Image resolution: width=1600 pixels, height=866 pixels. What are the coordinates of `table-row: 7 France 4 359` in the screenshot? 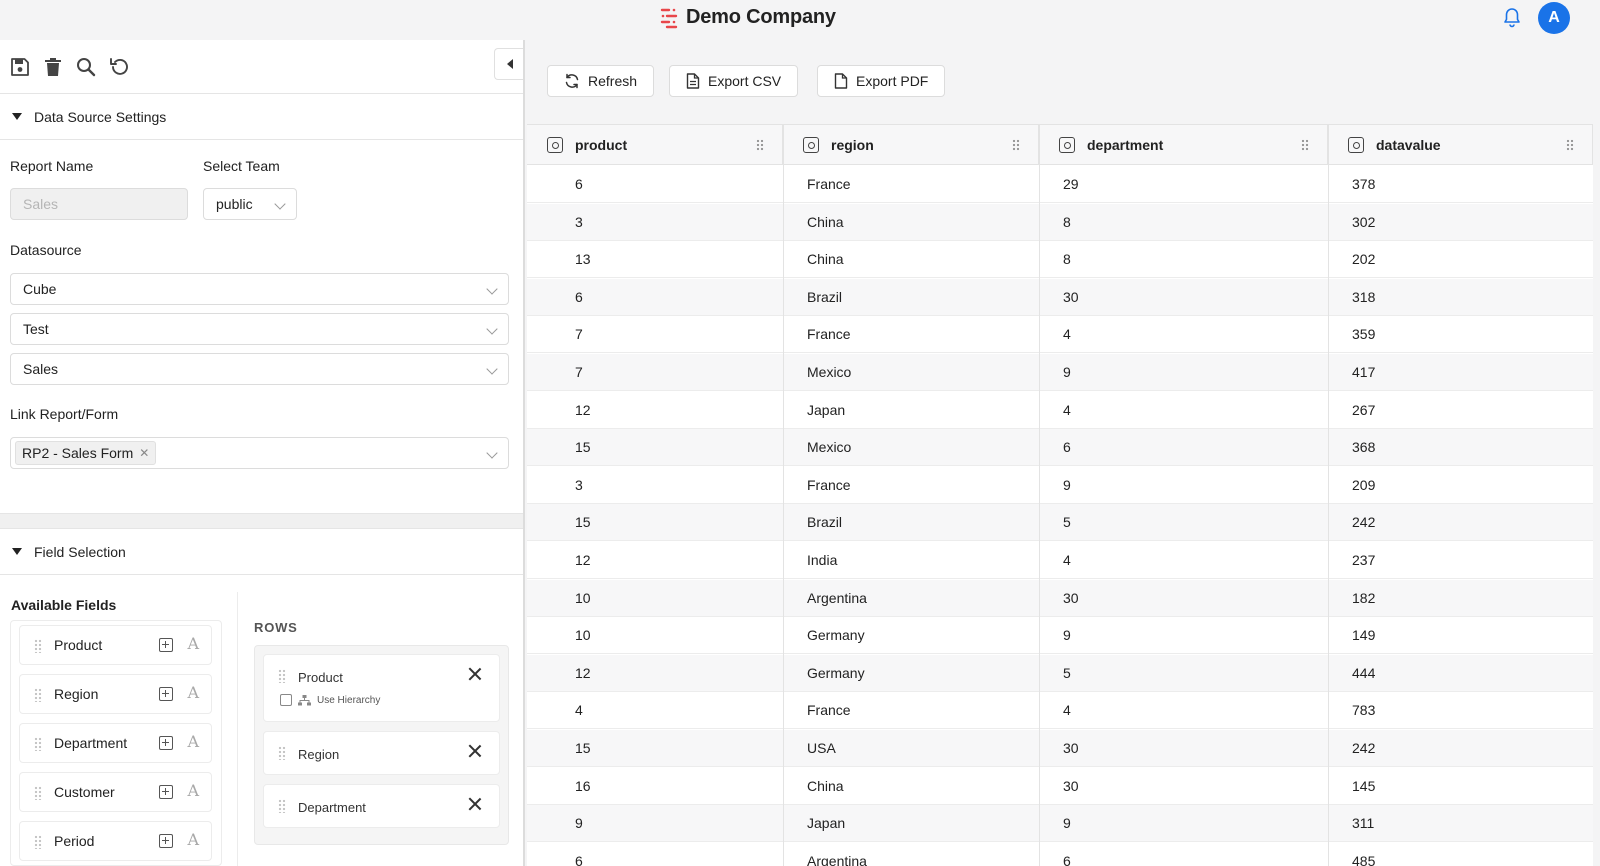 It's located at (1060, 335).